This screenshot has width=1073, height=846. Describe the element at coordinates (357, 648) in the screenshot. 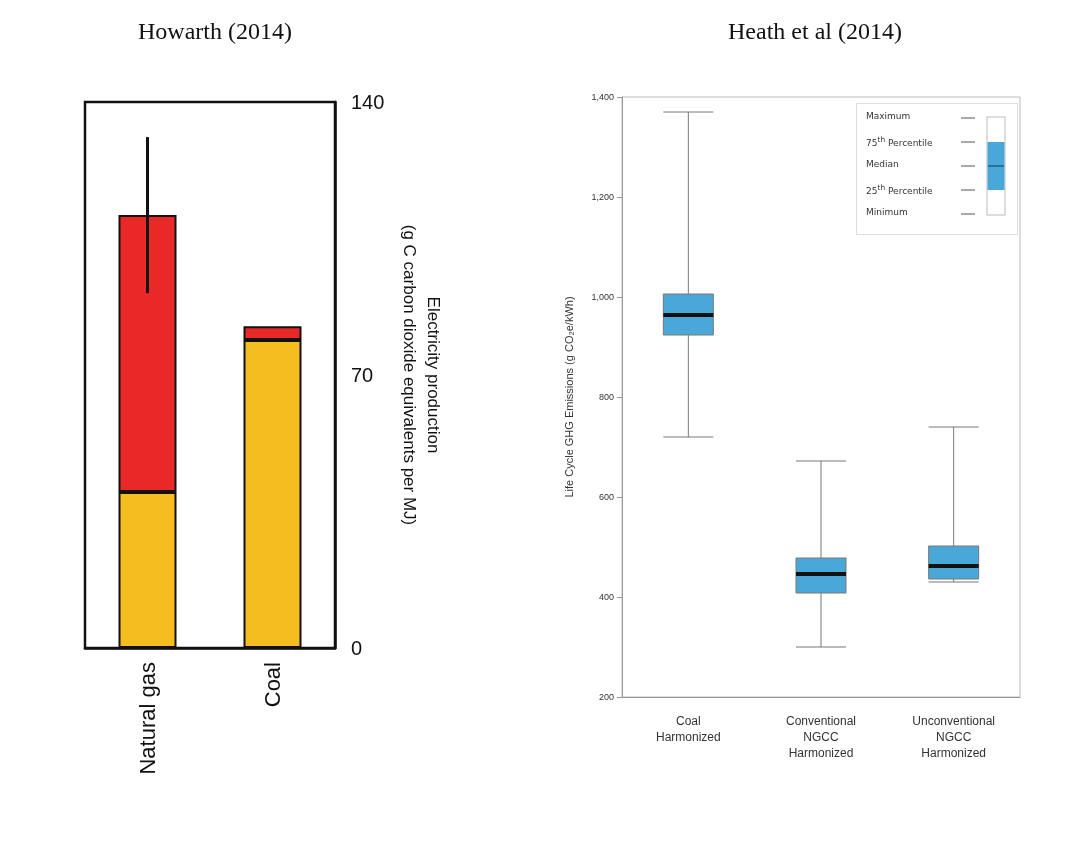

I see `y-tick-label: 0` at that location.